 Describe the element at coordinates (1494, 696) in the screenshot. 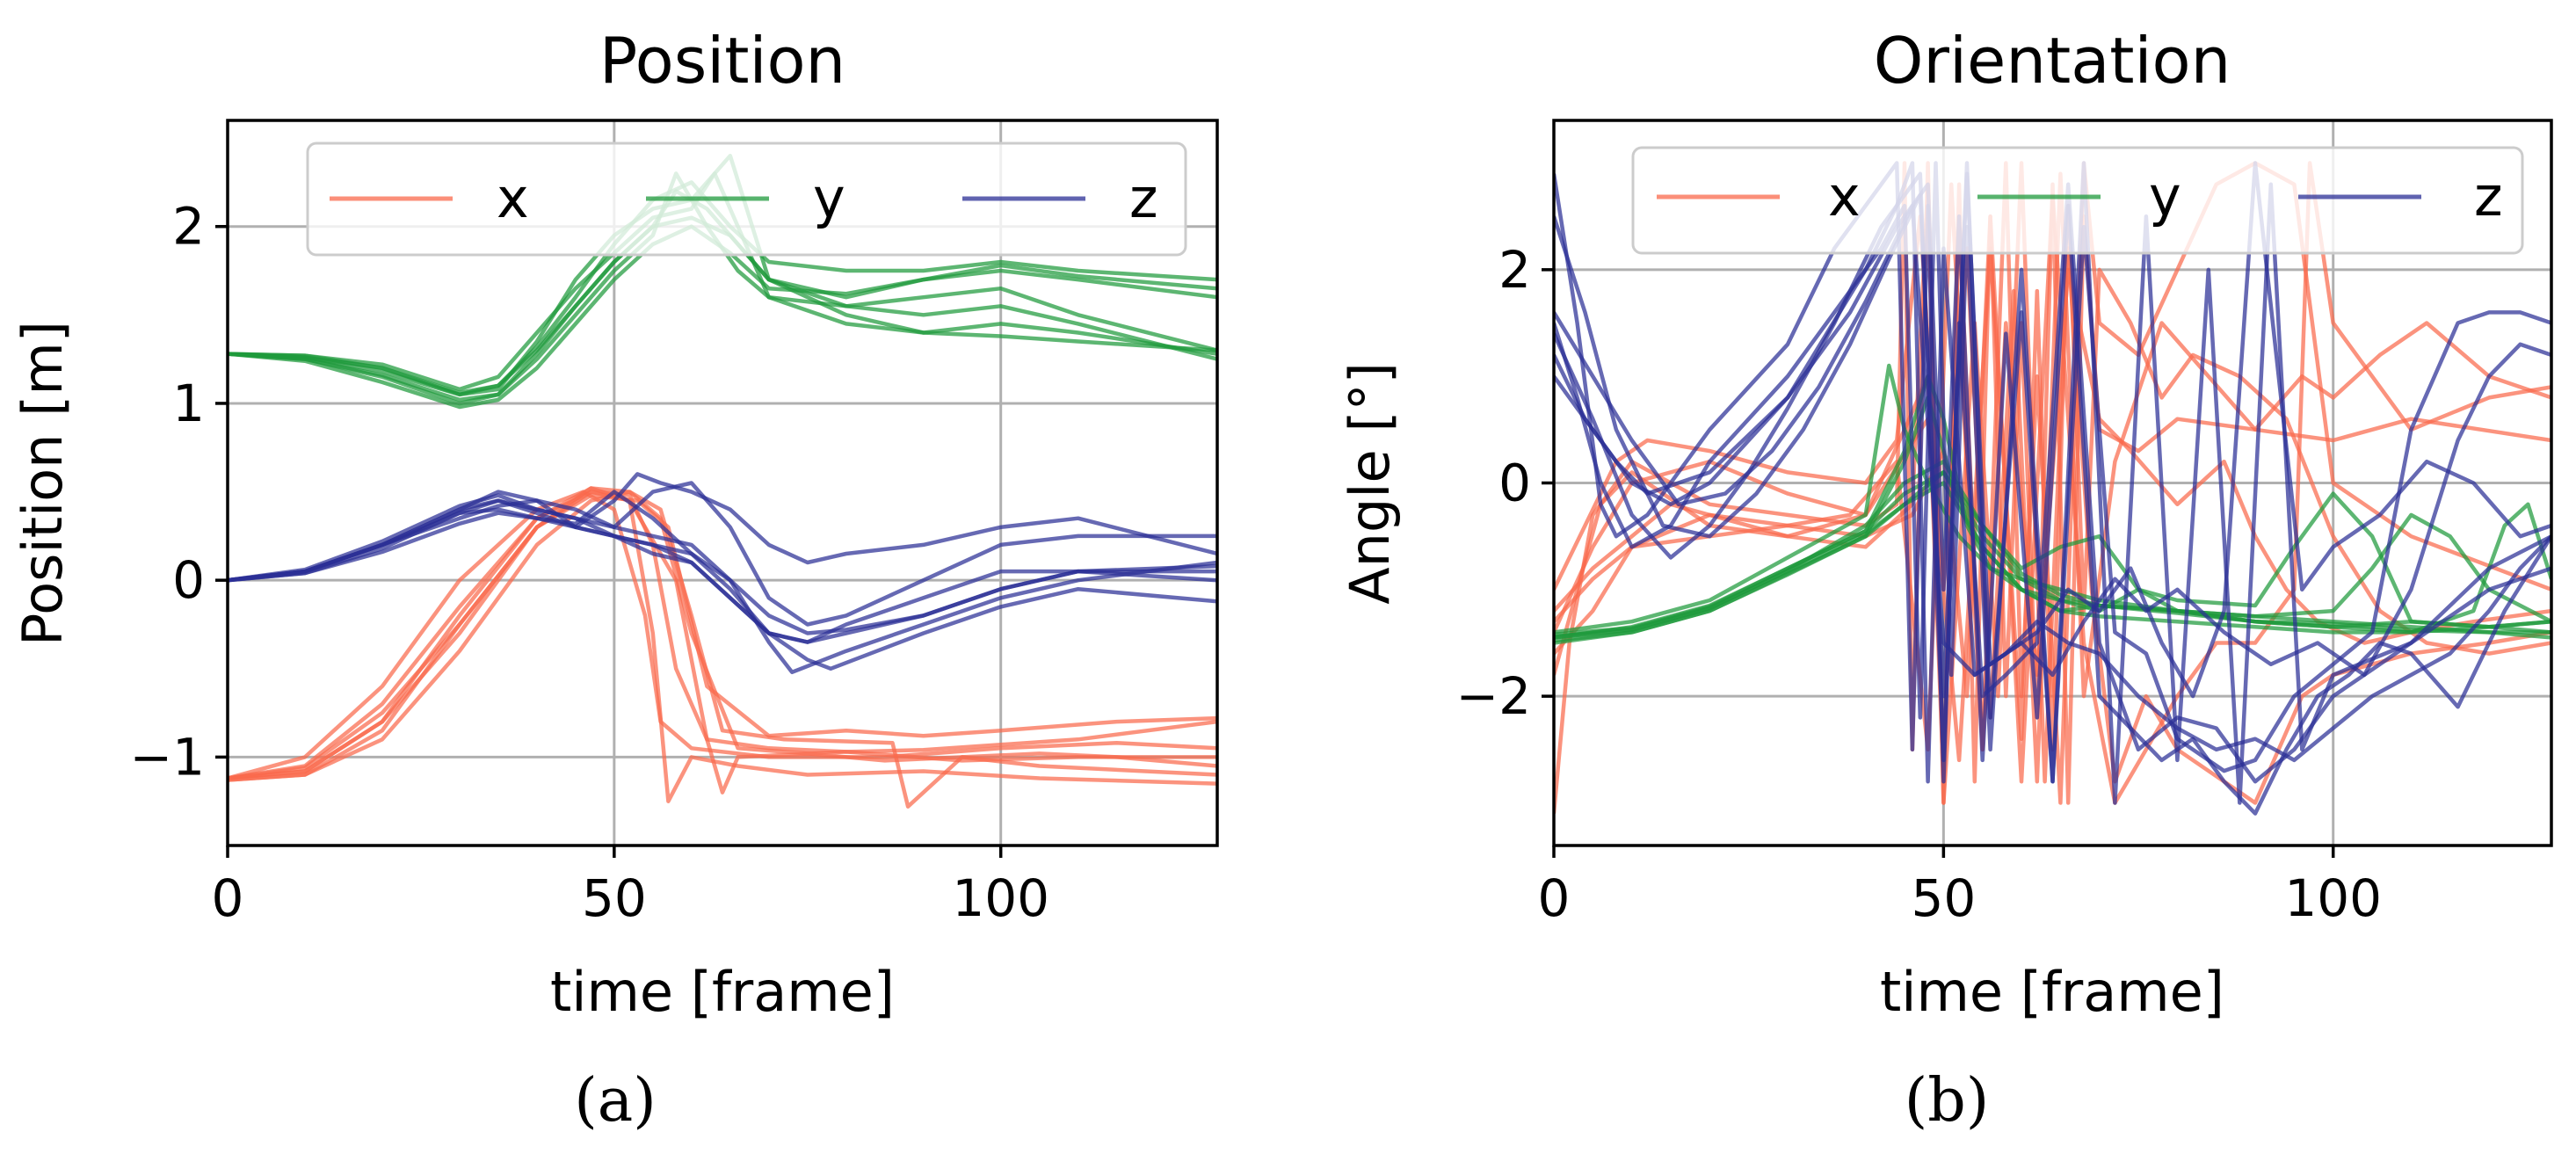

I see `y-tick-label: −2` at that location.